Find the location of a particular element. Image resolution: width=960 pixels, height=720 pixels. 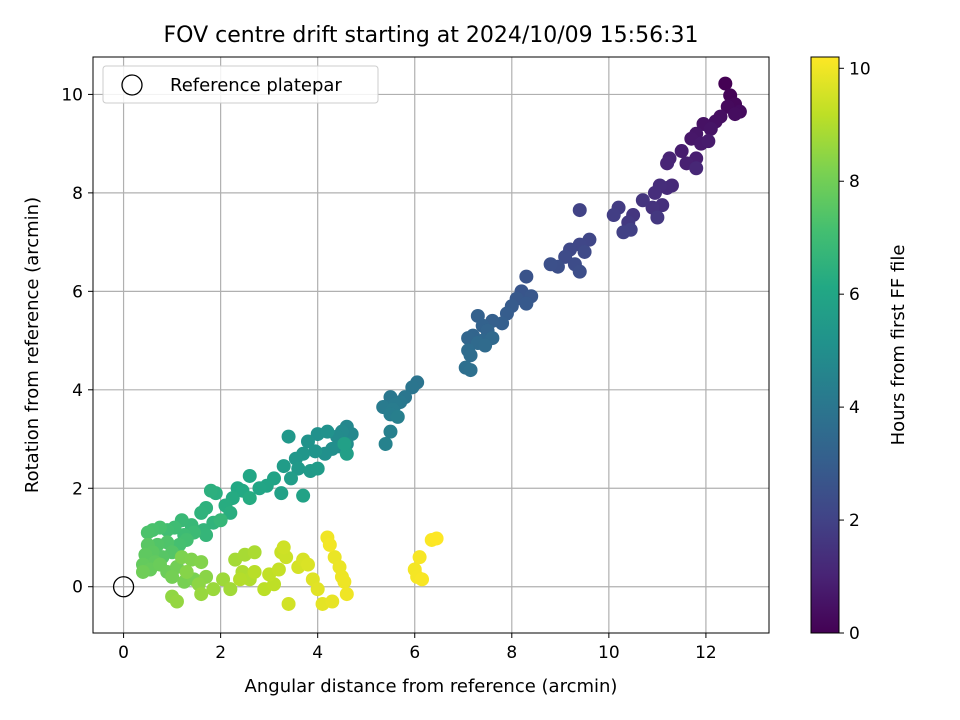

colorbar-ticks: 0 2 4 6 8 10 is located at coordinates (855, 351).